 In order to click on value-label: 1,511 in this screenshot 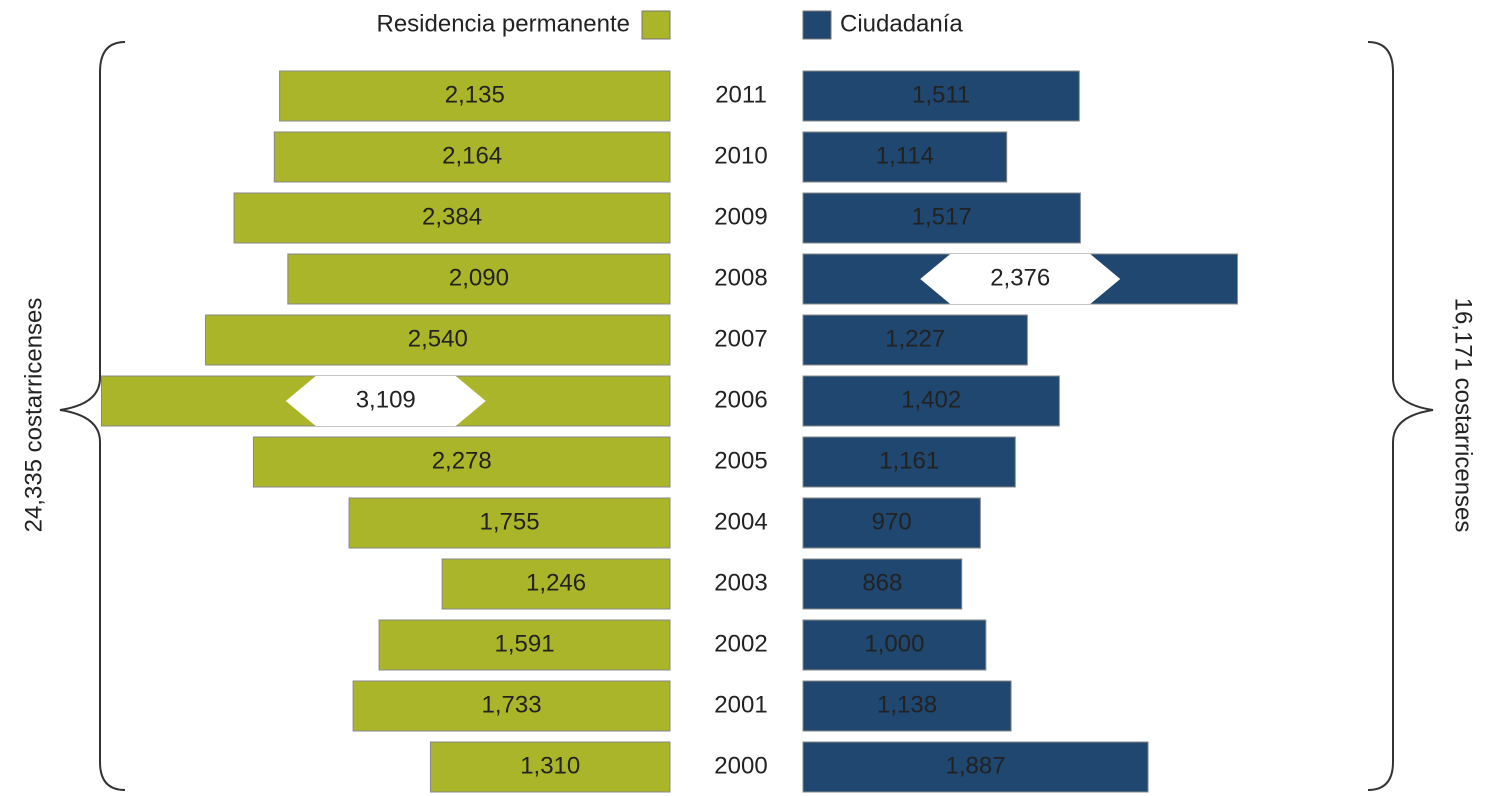, I will do `click(941, 94)`.